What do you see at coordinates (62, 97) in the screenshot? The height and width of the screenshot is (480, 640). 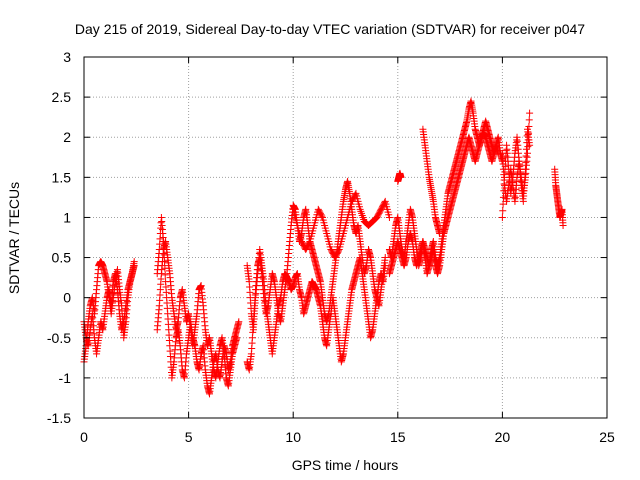 I see `y-tick-label: 2.5` at bounding box center [62, 97].